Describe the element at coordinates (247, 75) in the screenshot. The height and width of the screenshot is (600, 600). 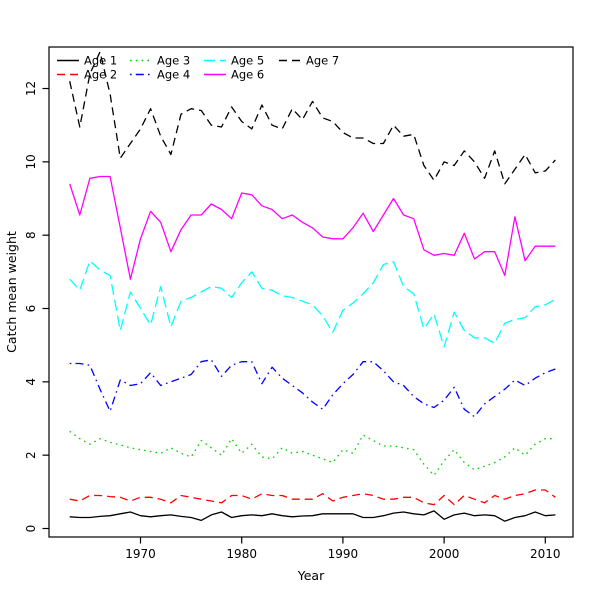
I see `legend-label-age-6: Age 6` at that location.